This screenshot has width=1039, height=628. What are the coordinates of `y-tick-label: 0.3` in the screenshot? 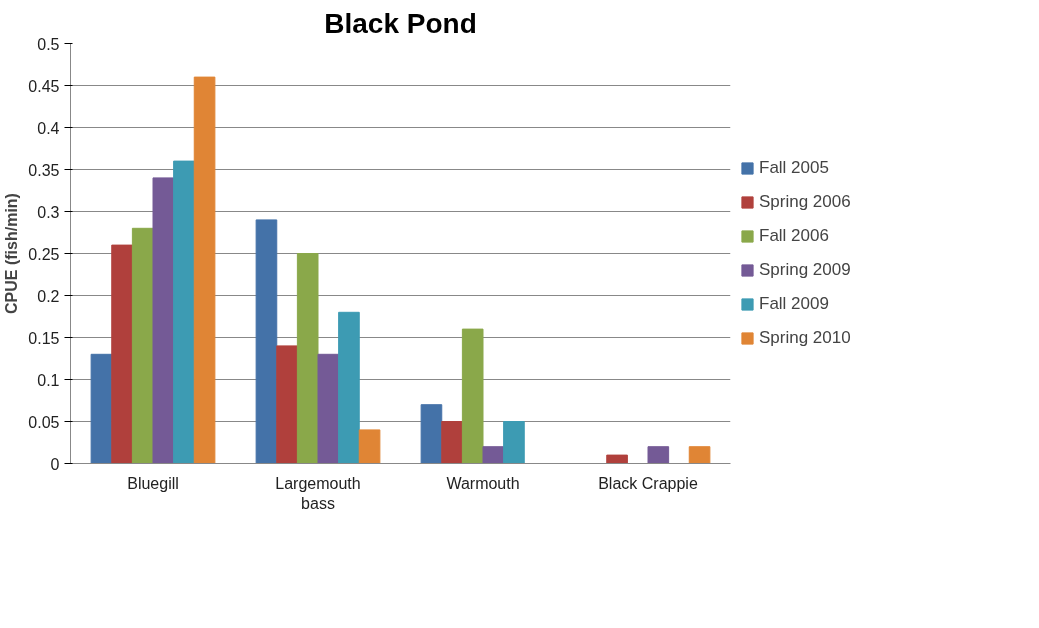 It's located at (48, 212).